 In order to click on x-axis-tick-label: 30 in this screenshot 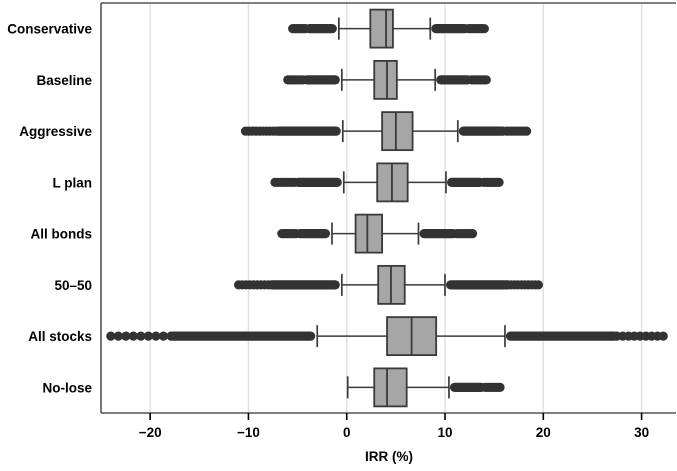, I will do `click(641, 432)`.